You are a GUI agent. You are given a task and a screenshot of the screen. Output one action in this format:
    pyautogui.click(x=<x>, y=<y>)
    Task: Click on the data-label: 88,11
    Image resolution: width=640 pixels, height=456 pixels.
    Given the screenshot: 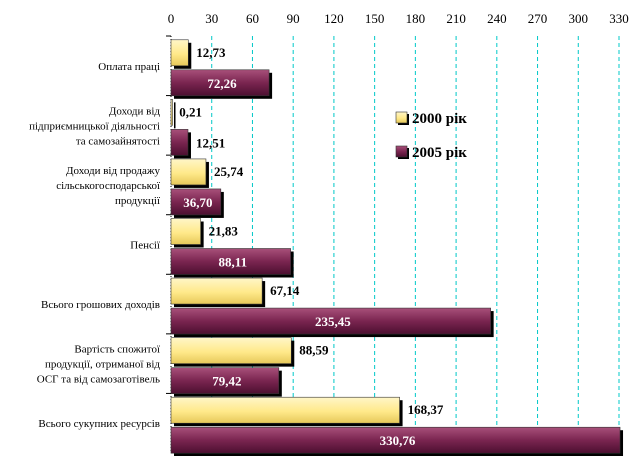 What is the action you would take?
    pyautogui.click(x=233, y=262)
    